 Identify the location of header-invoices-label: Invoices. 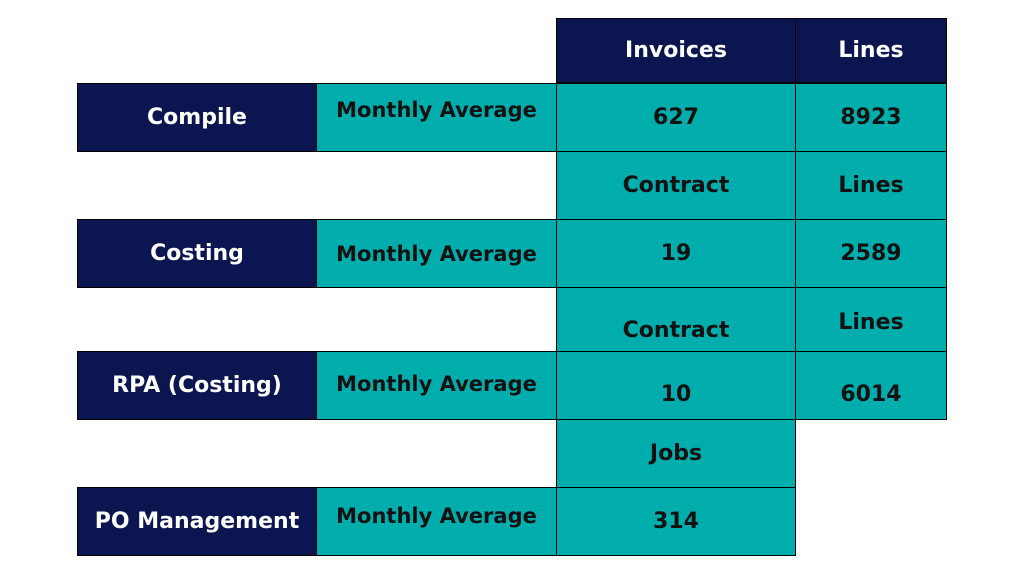
(676, 50).